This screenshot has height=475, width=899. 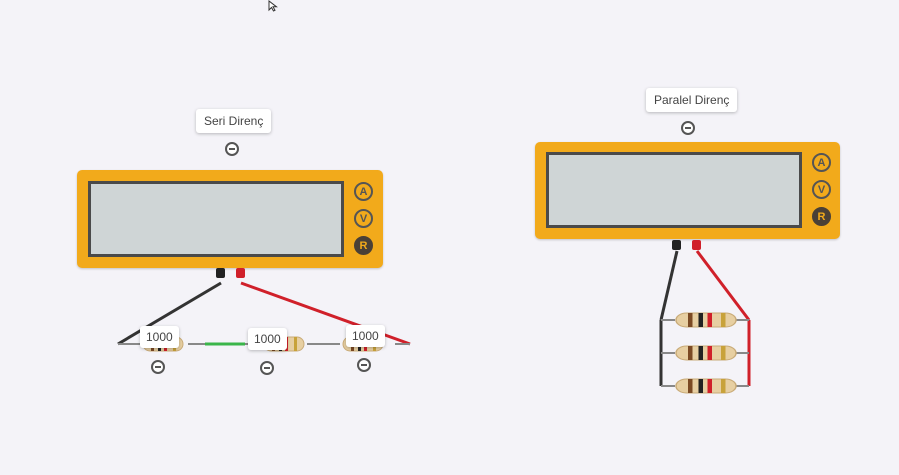 I want to click on series-resistor-2-value: 1000, so click(x=267, y=339).